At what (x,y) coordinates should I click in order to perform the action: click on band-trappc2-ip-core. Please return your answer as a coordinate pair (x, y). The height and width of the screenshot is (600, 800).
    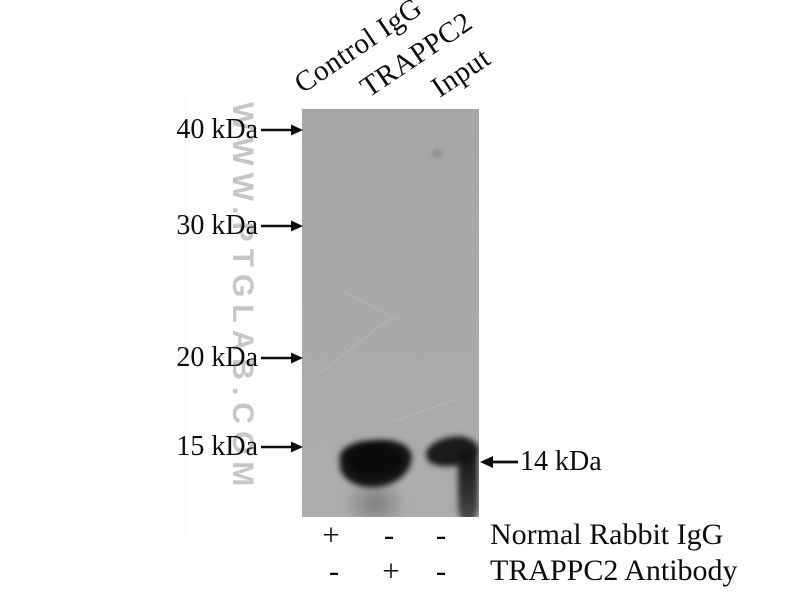
    Looking at the image, I should click on (375, 460).